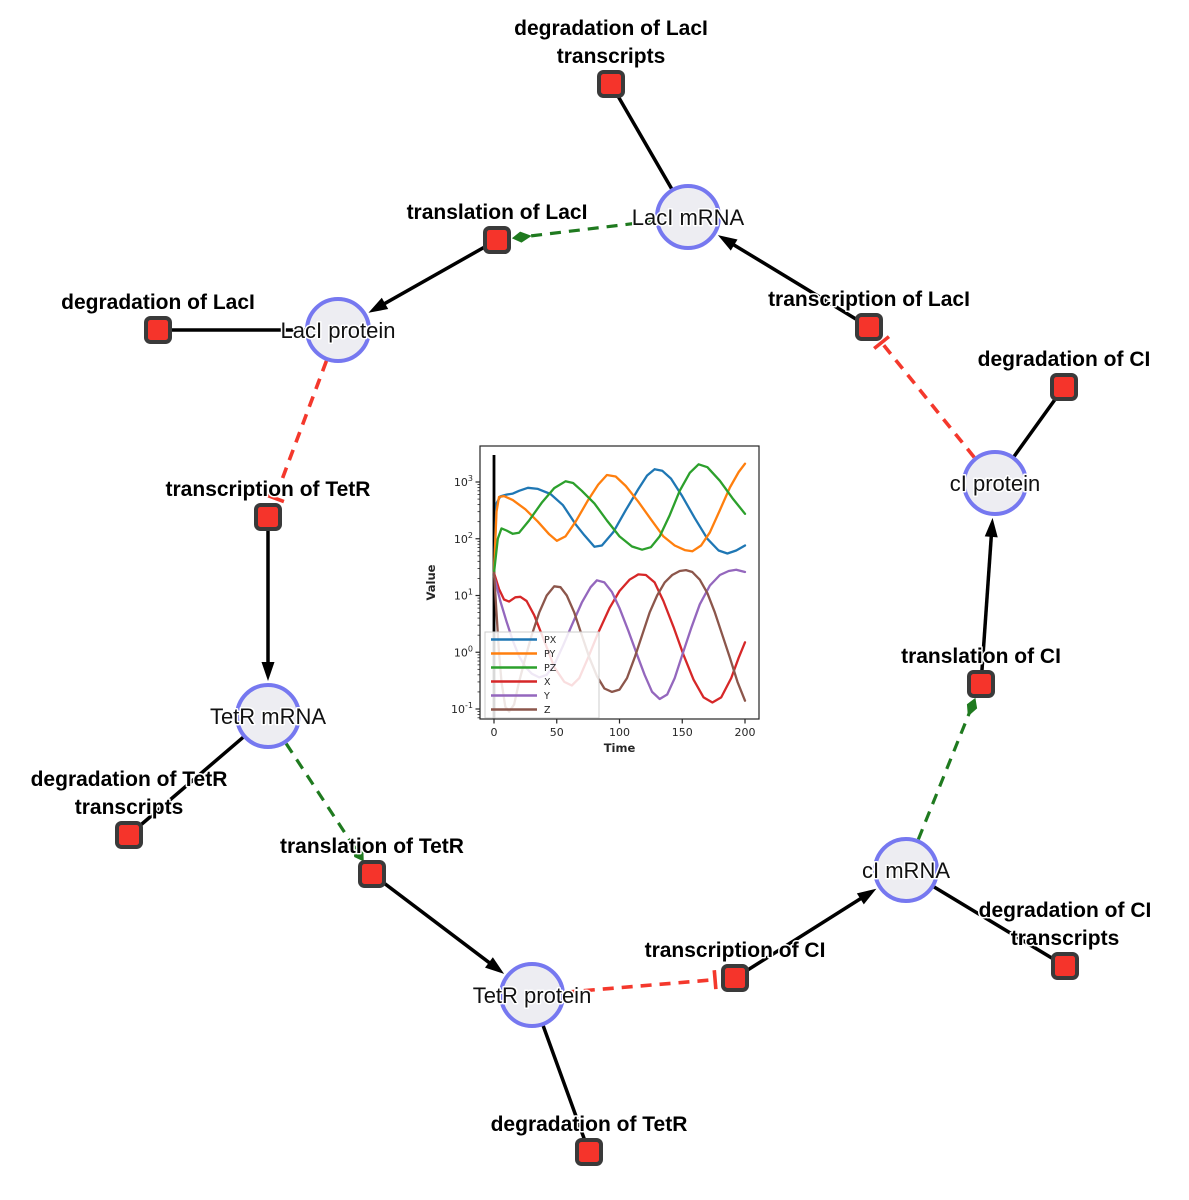  I want to click on species-label-tetr-protein: TetR protein, so click(532, 995).